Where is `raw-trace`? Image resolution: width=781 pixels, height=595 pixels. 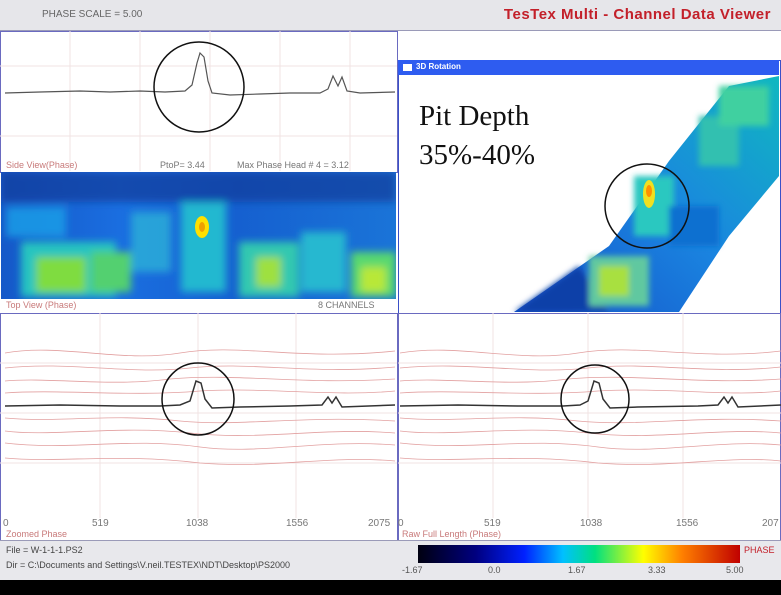
raw-trace is located at coordinates (590, 394).